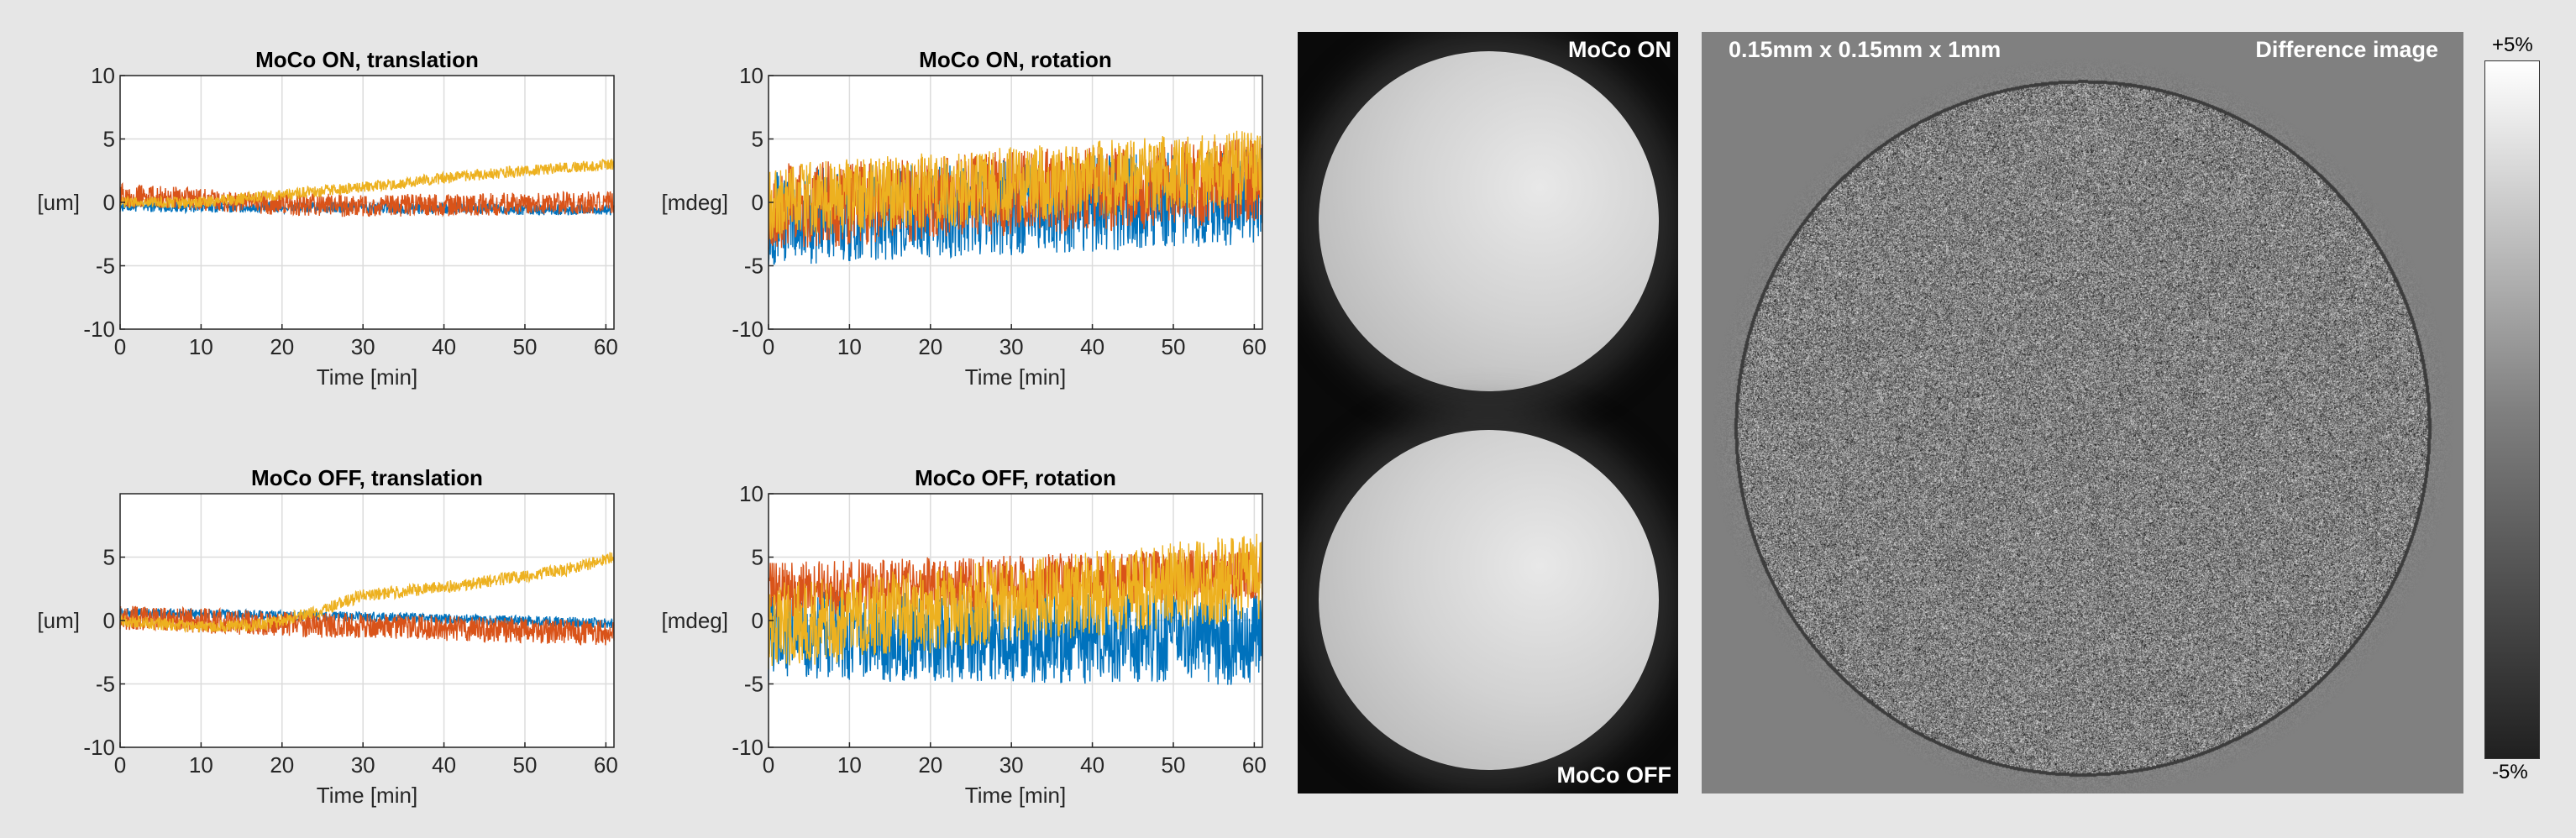 The width and height of the screenshot is (2576, 838). Describe the element at coordinates (1489, 600) in the screenshot. I see `mri-disk-moco-off` at that location.